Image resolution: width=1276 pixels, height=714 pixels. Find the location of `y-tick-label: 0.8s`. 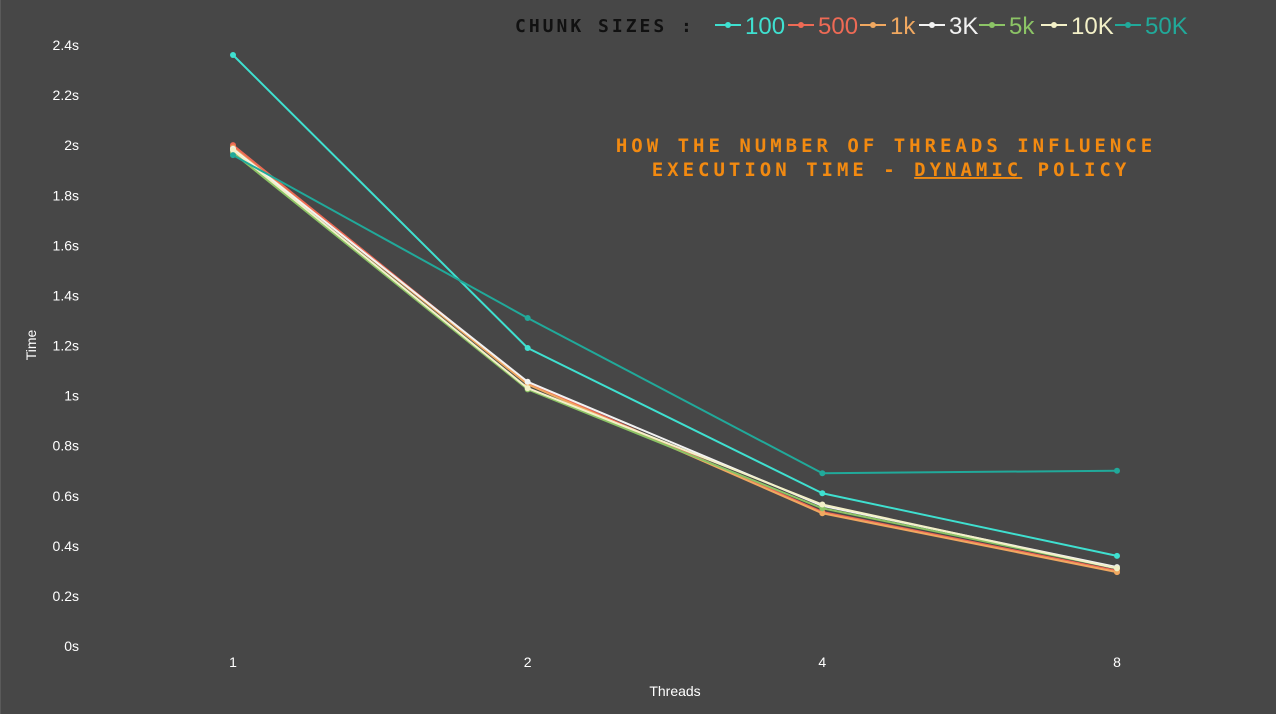

y-tick-label: 0.8s is located at coordinates (66, 446).